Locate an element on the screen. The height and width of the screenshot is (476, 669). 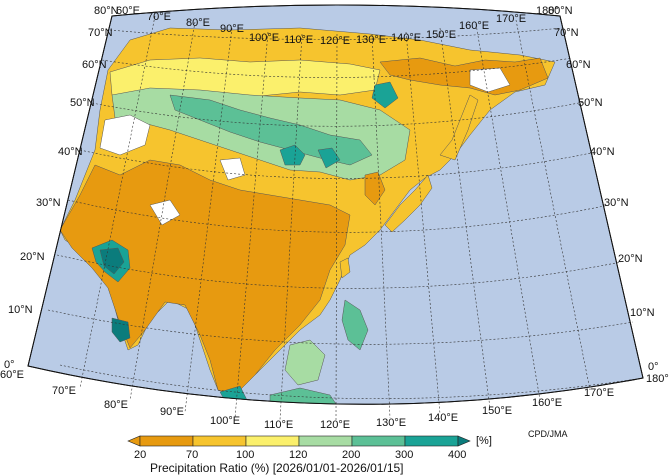
lon-label-bottom-5: 110°E is located at coordinates (278, 425).